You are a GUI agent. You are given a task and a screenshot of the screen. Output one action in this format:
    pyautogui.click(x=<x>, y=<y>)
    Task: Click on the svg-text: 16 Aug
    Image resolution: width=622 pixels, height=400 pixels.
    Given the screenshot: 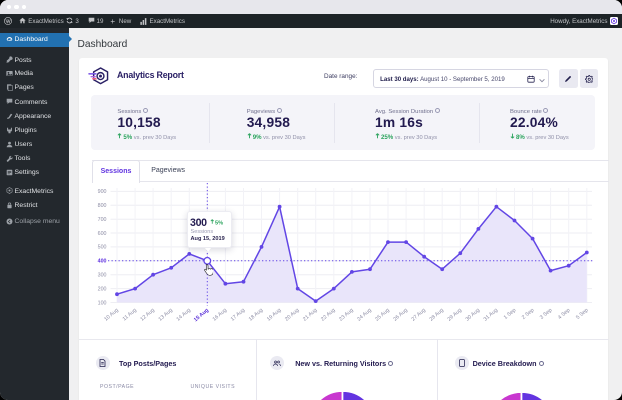 What is the action you would take?
    pyautogui.click(x=219, y=314)
    